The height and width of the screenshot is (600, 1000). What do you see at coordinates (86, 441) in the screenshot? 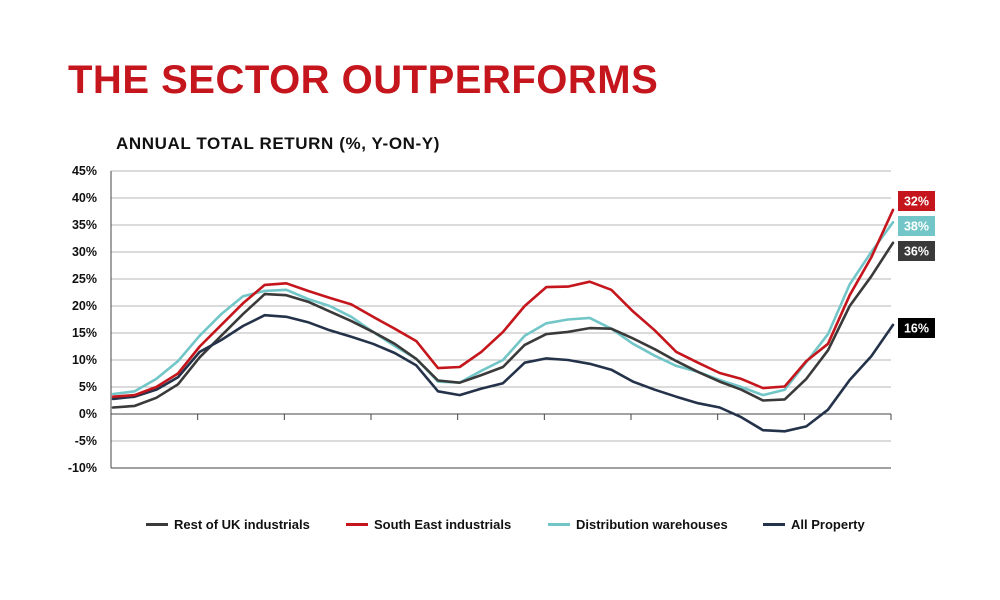
I see `y-tick-label: -5%` at bounding box center [86, 441].